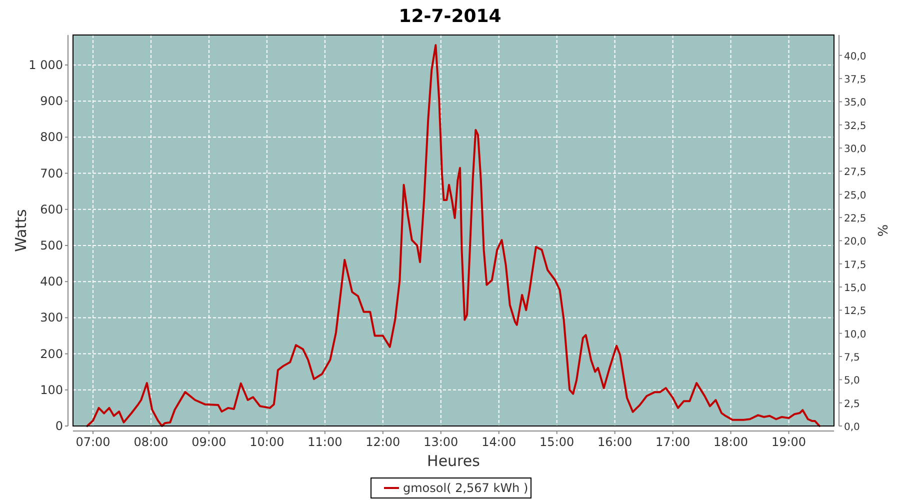  Describe the element at coordinates (557, 442) in the screenshot. I see `x-tick-label: 15:00` at that location.